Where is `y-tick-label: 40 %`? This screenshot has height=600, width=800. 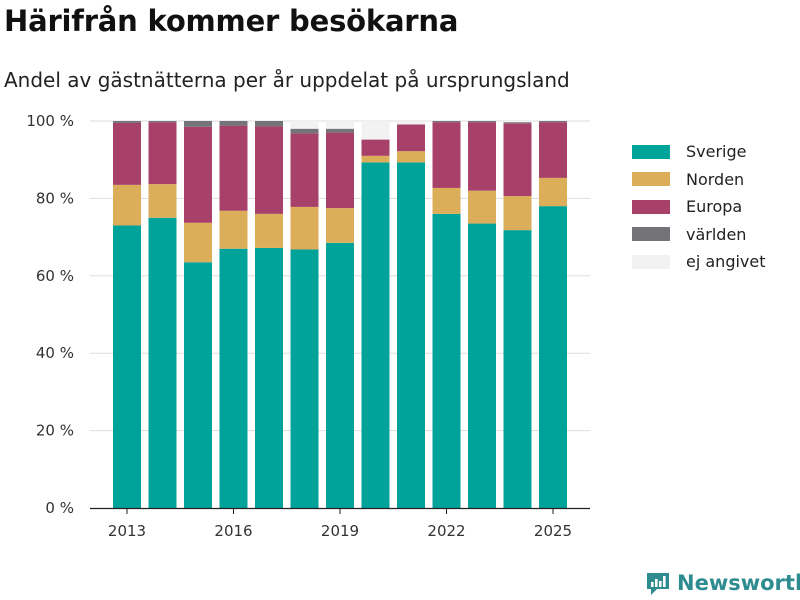 y-tick-label: 40 % is located at coordinates (55, 353).